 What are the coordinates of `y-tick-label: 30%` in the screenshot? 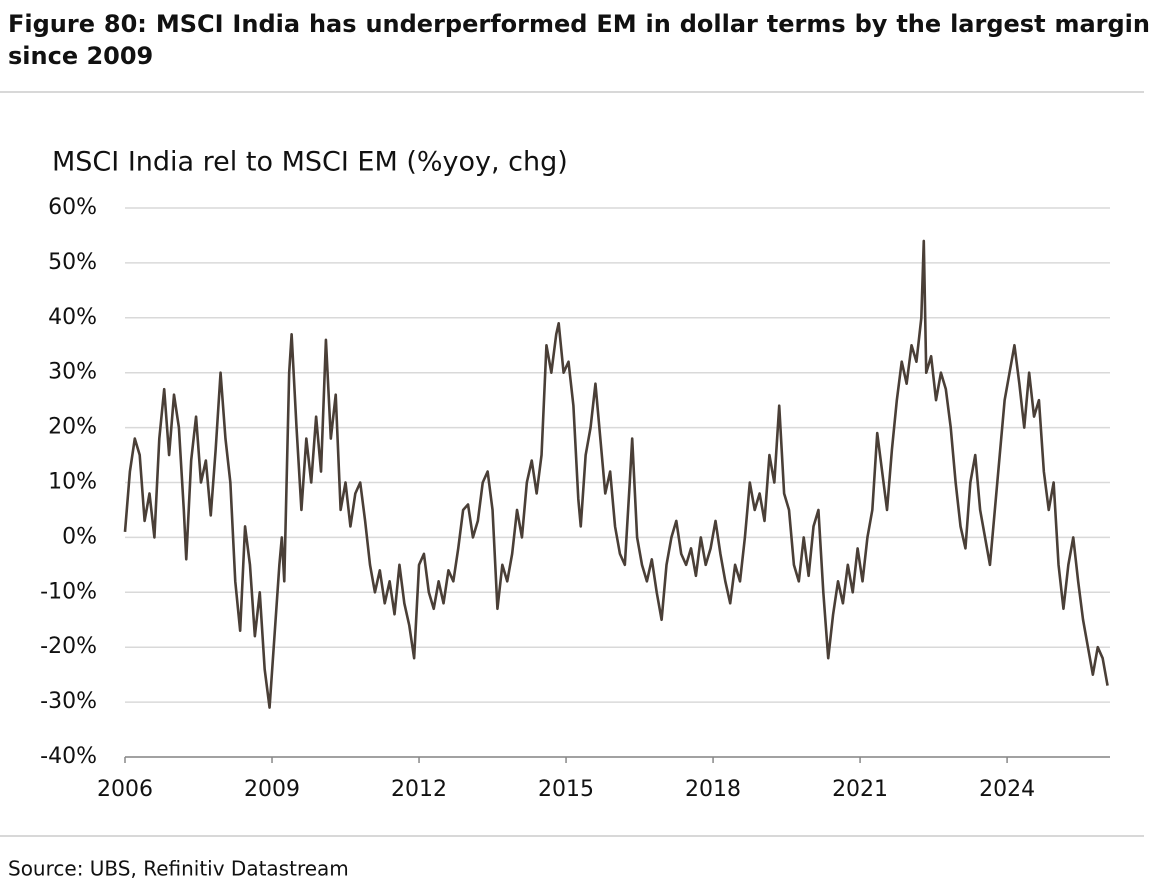 It's located at (72, 372).